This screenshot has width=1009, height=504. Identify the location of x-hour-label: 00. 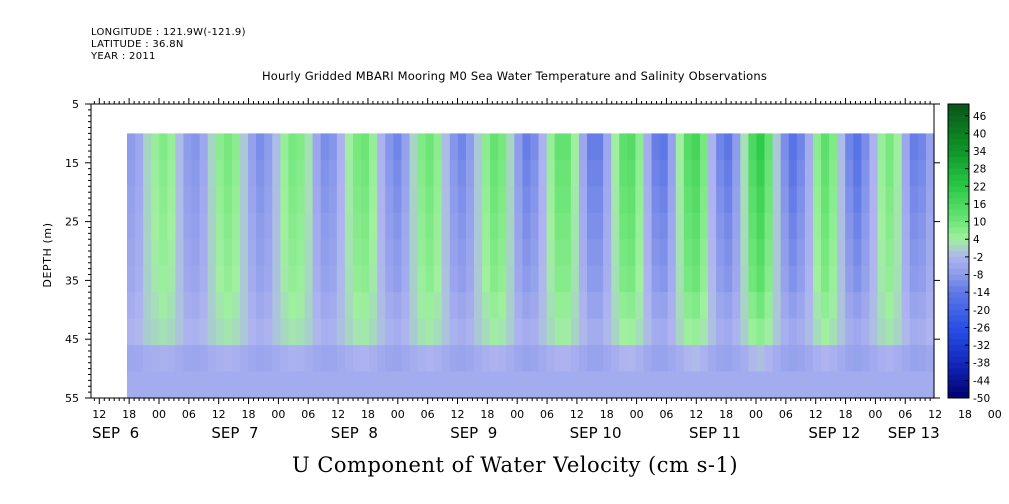
(517, 414).